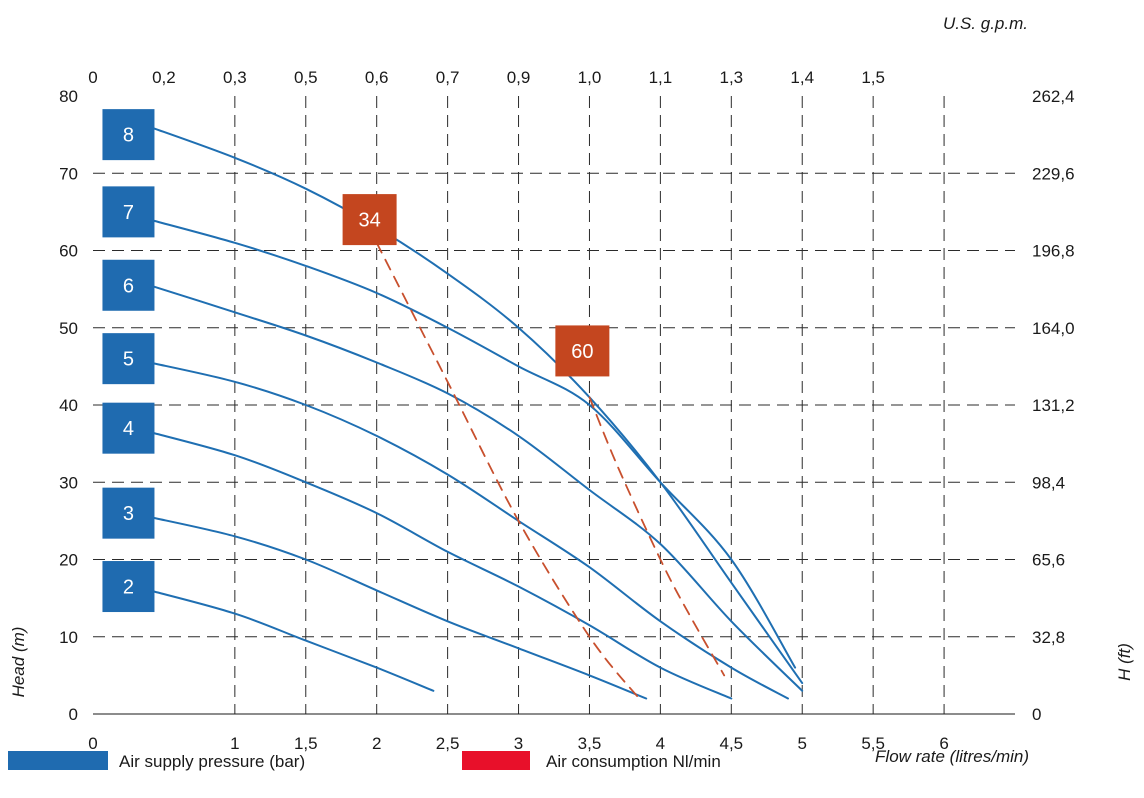  What do you see at coordinates (1124, 662) in the screenshot?
I see `right-axis-title: H (ft)` at bounding box center [1124, 662].